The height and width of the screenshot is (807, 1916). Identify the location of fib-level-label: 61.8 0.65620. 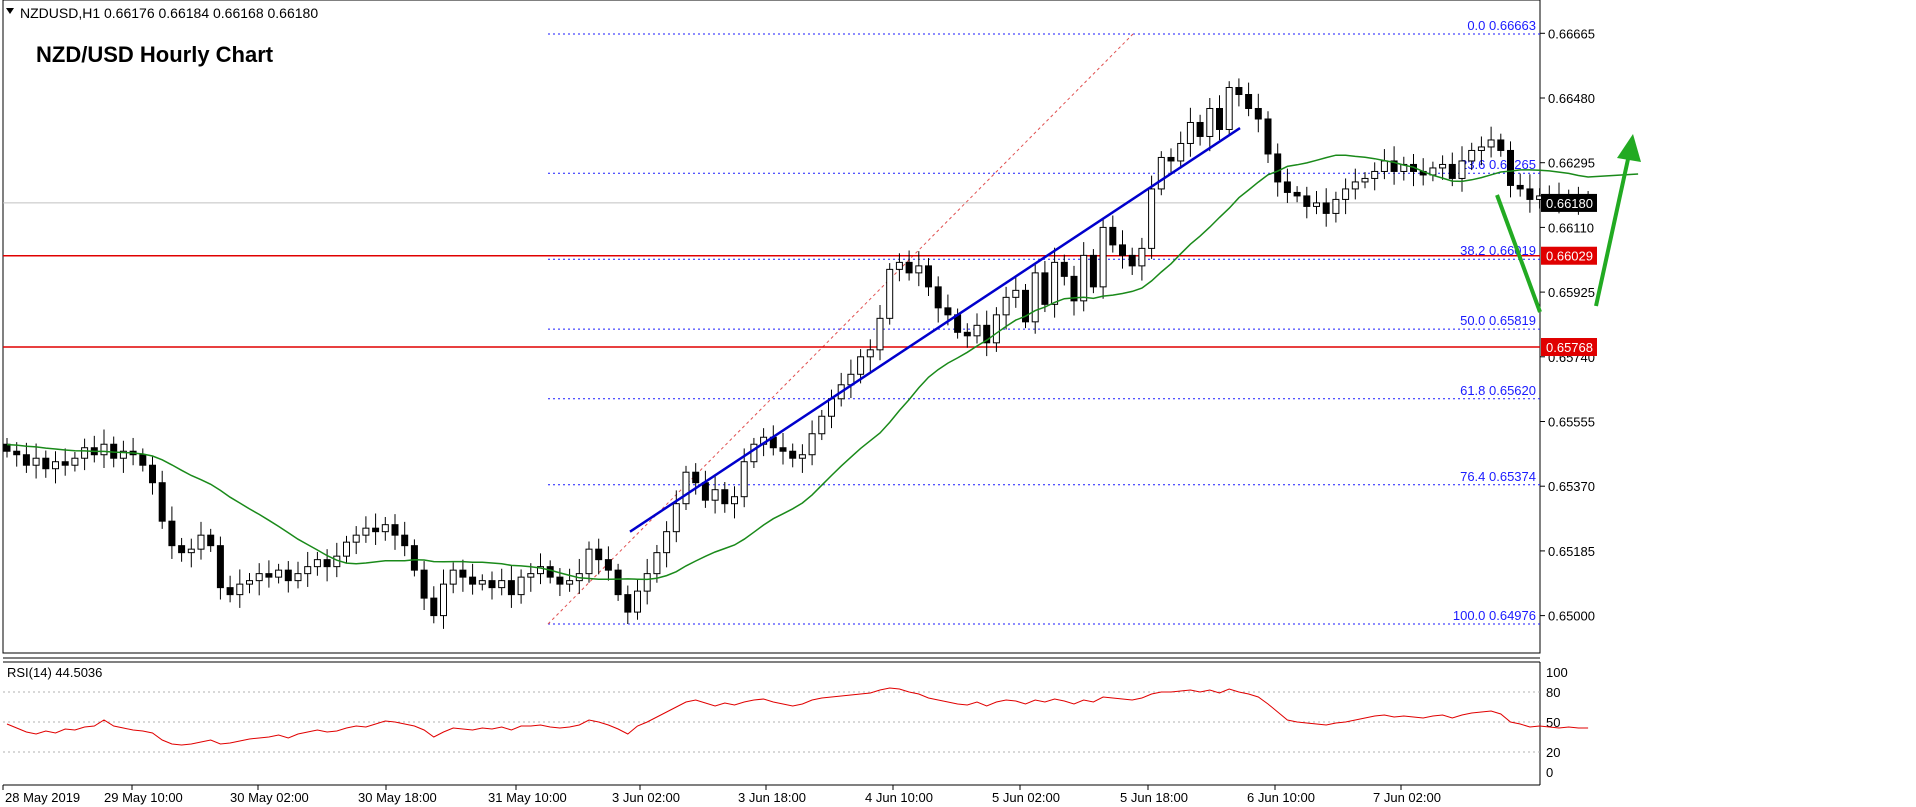
(1498, 390).